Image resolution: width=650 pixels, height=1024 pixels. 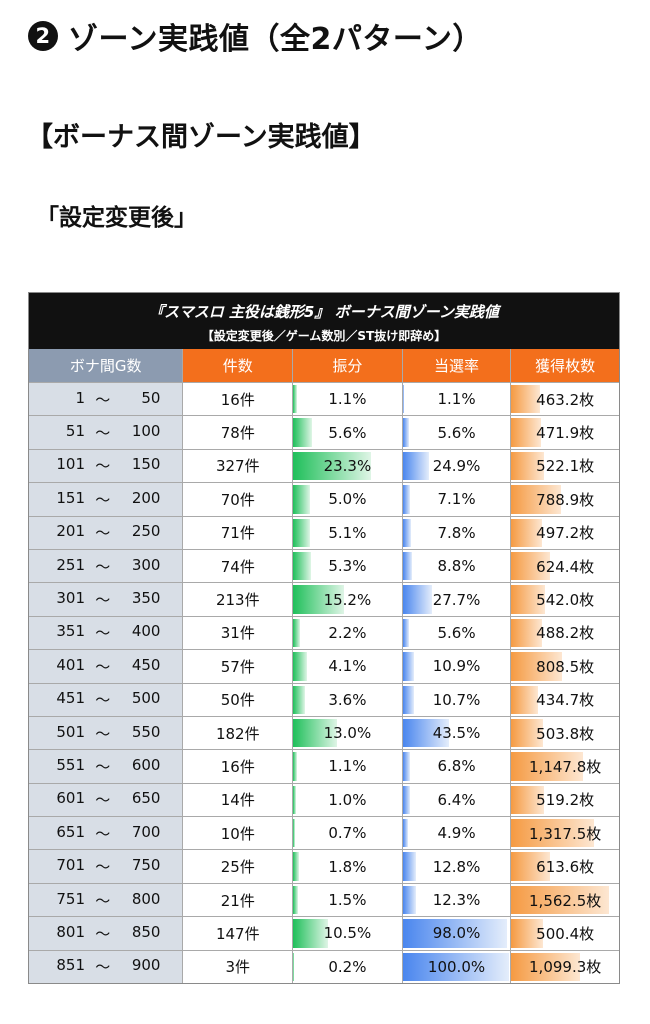 What do you see at coordinates (146, 664) in the screenshot?
I see `range-to: 450` at bounding box center [146, 664].